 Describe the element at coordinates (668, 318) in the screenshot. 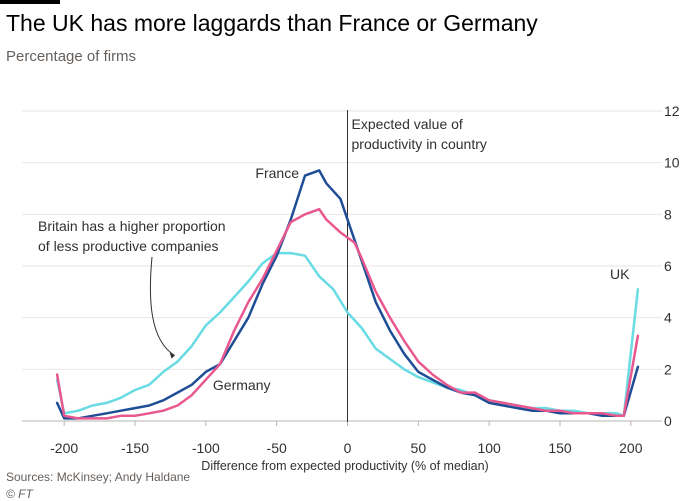

I see `y-tick-label: 4` at that location.